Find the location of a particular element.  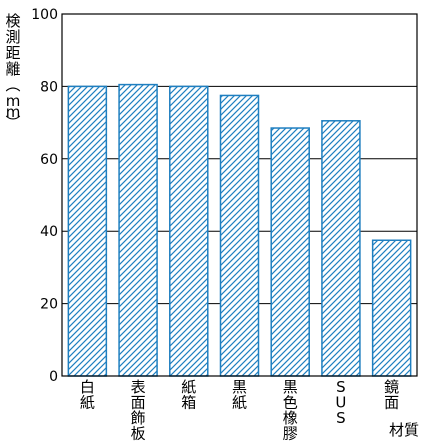

x-axis-label-text: 材質 is located at coordinates (404, 430).